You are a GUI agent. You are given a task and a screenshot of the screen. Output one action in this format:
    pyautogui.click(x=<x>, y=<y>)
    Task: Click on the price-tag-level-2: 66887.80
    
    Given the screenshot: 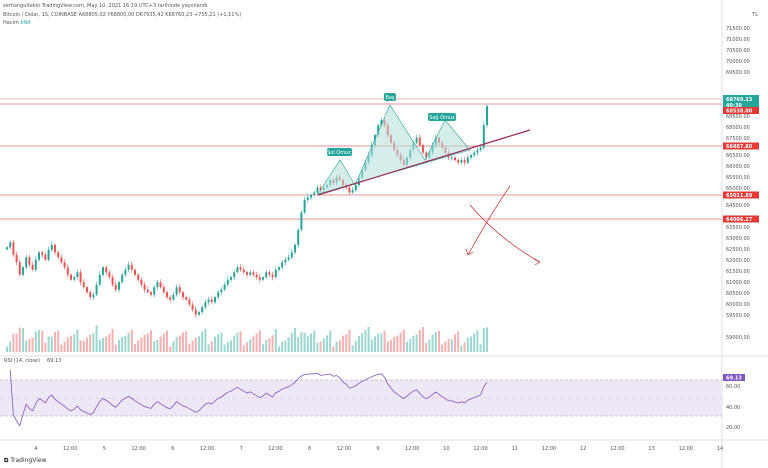 What is the action you would take?
    pyautogui.click(x=741, y=146)
    